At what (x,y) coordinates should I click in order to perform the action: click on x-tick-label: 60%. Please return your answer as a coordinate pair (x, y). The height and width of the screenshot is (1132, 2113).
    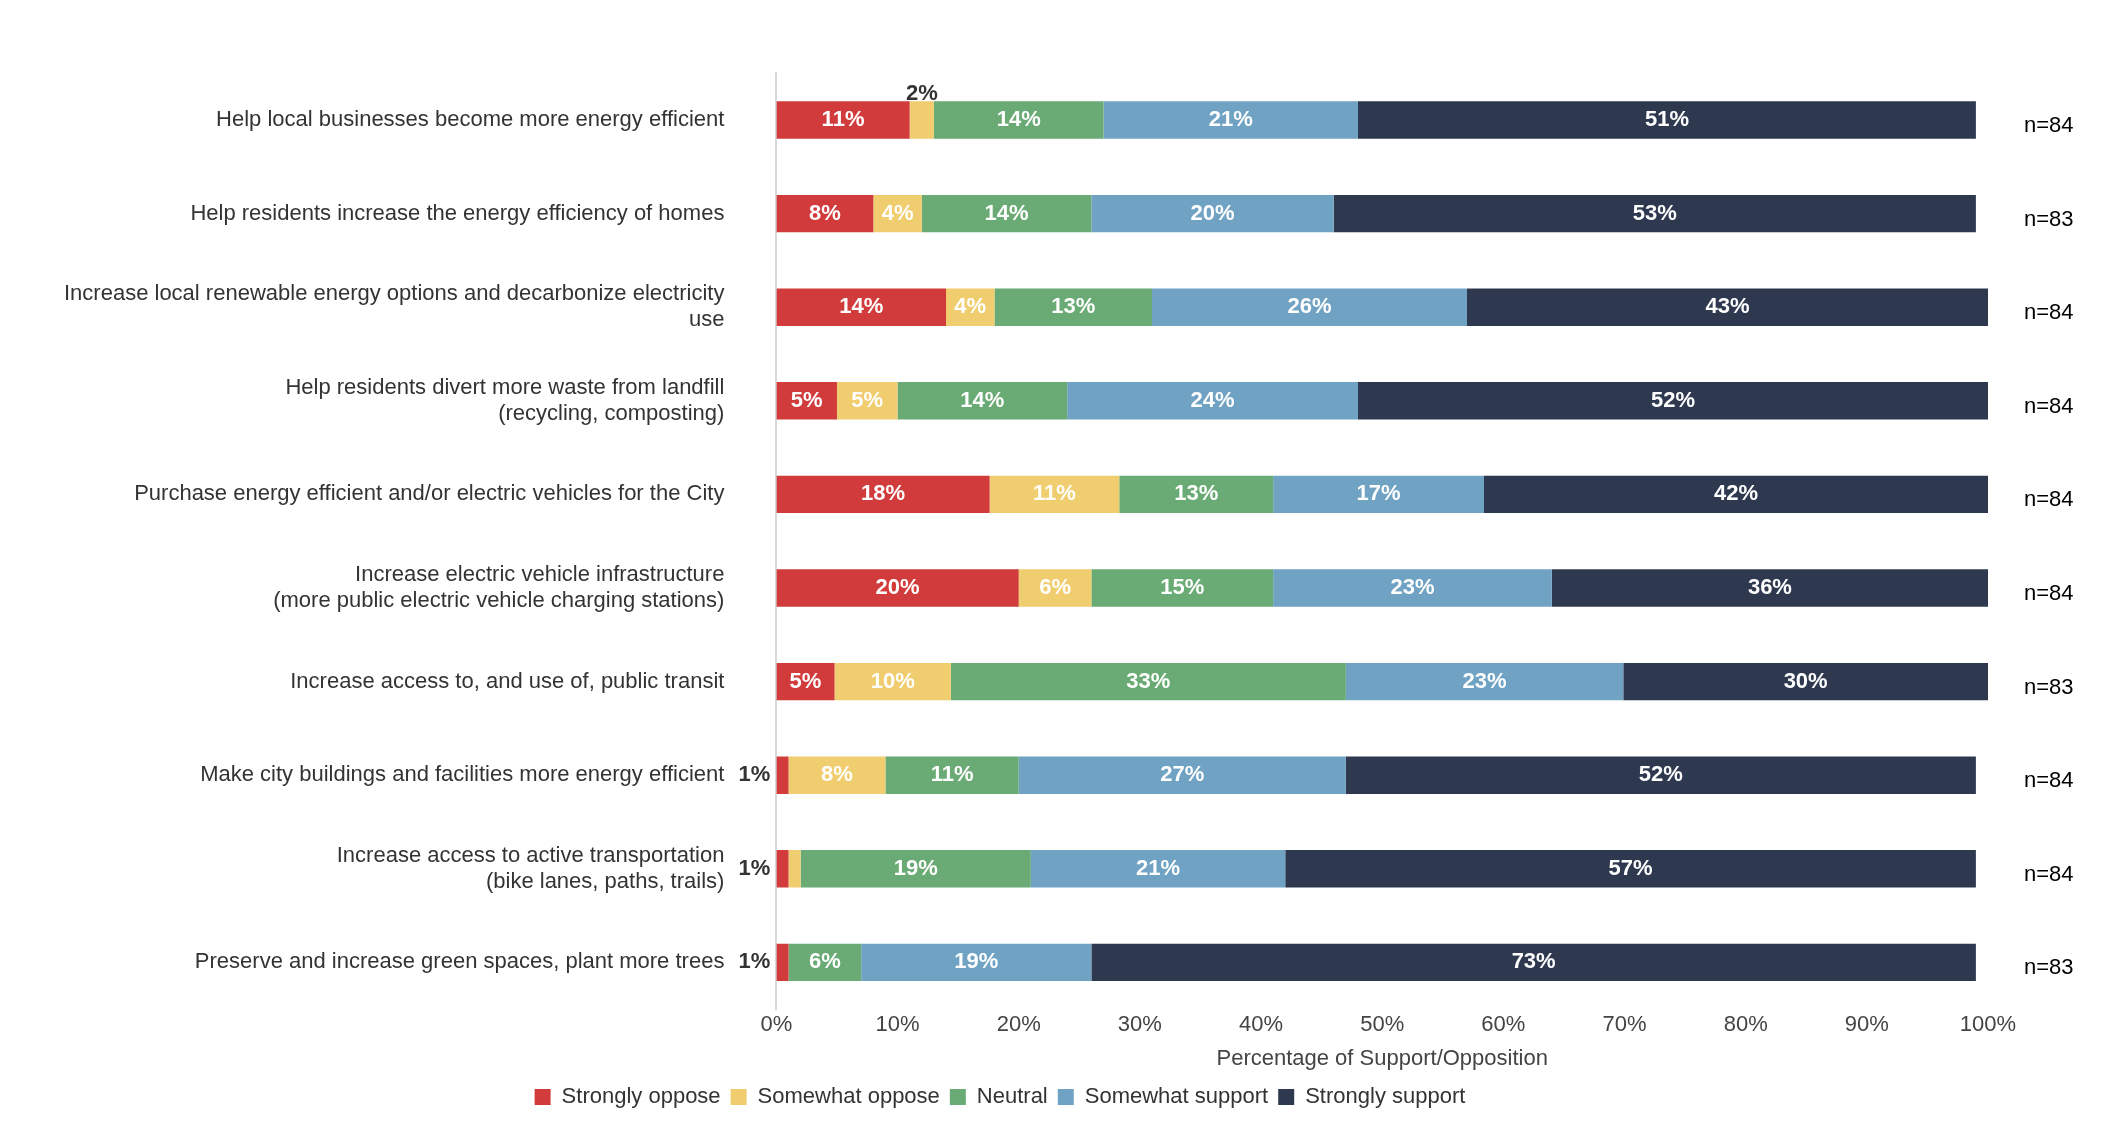
    Looking at the image, I should click on (1503, 1024).